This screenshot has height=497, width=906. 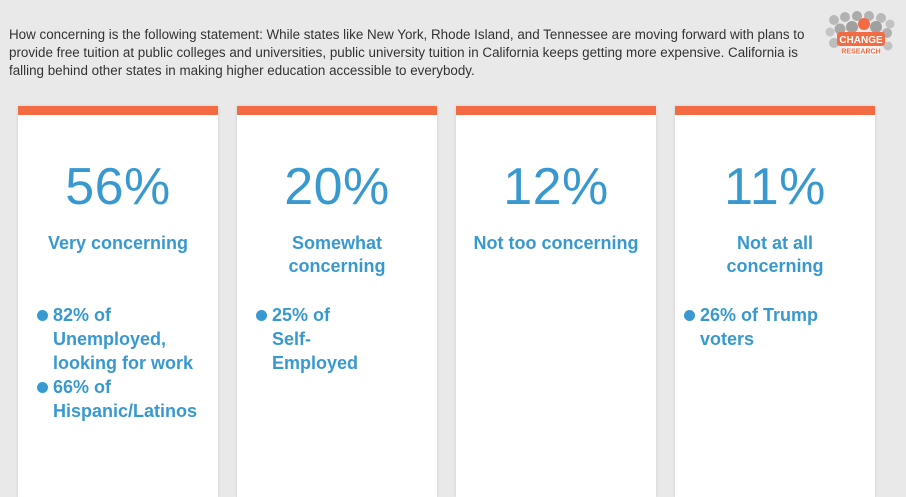 What do you see at coordinates (861, 40) in the screenshot?
I see `logo-line1: CHANGE` at bounding box center [861, 40].